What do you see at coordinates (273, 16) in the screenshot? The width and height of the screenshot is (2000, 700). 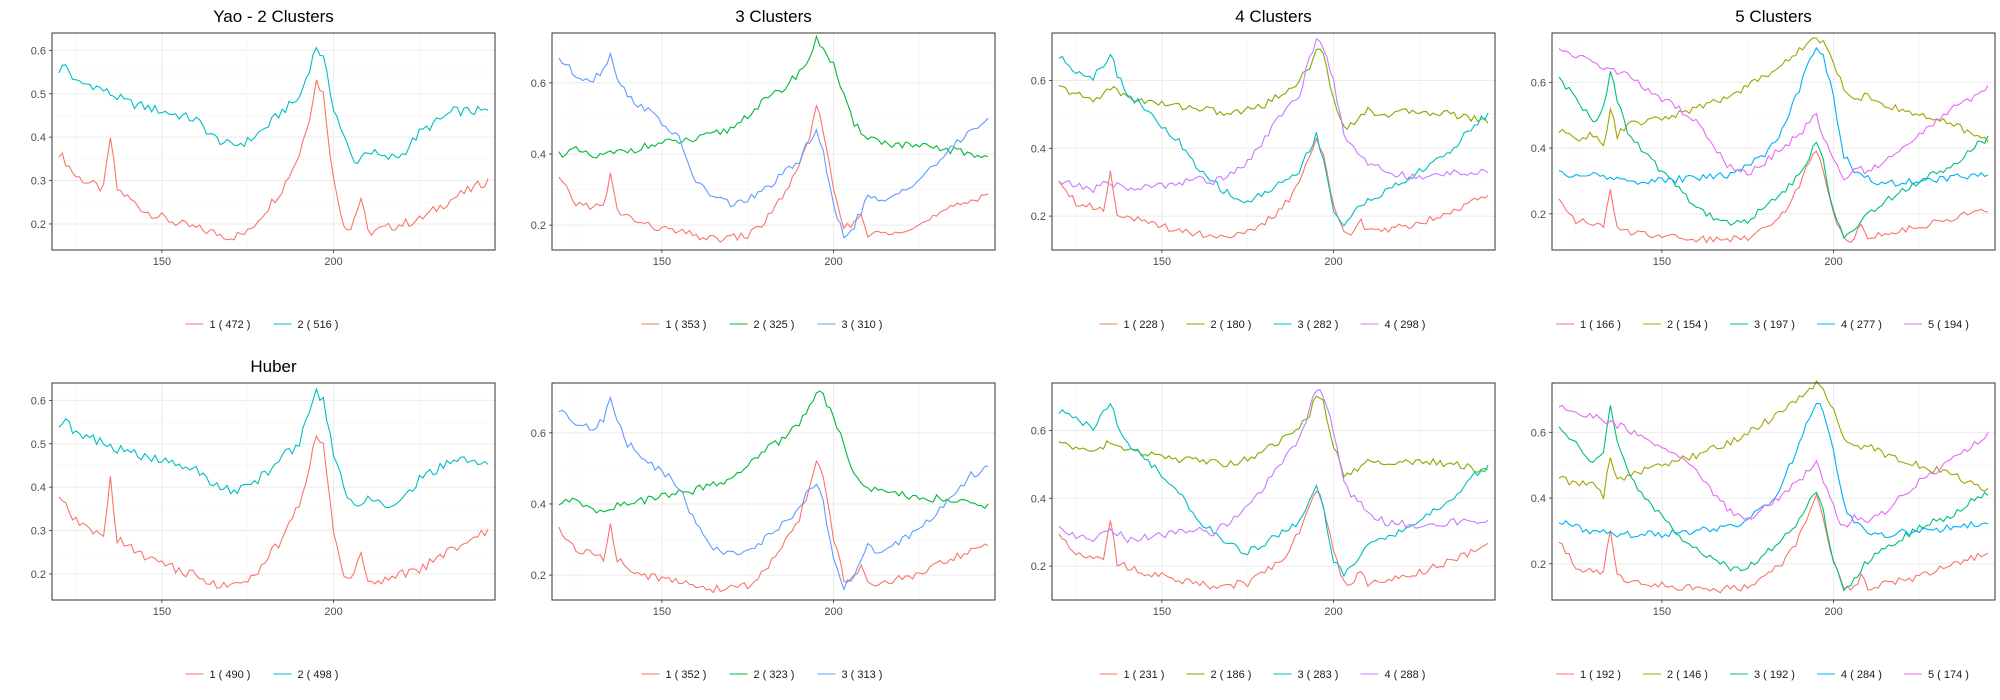 I see `chart-title: Yao - 2 Clusters` at bounding box center [273, 16].